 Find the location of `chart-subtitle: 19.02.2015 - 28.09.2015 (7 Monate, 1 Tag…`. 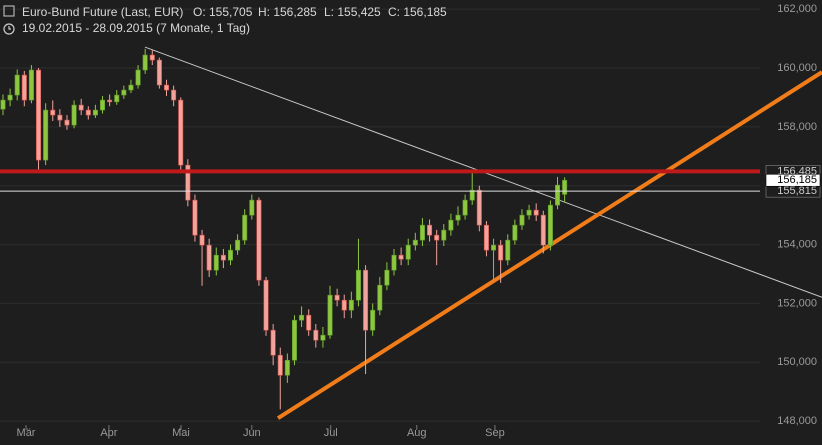

chart-subtitle: 19.02.2015 - 28.09.2015 (7 Monate, 1 Tag… is located at coordinates (136, 28).